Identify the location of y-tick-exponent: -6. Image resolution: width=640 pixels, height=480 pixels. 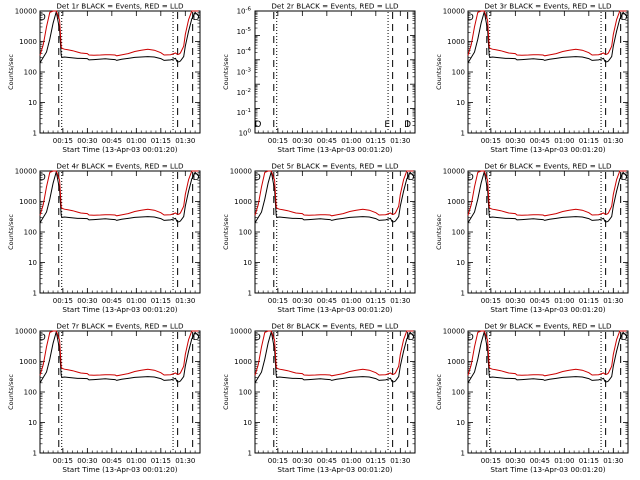
(249, 10).